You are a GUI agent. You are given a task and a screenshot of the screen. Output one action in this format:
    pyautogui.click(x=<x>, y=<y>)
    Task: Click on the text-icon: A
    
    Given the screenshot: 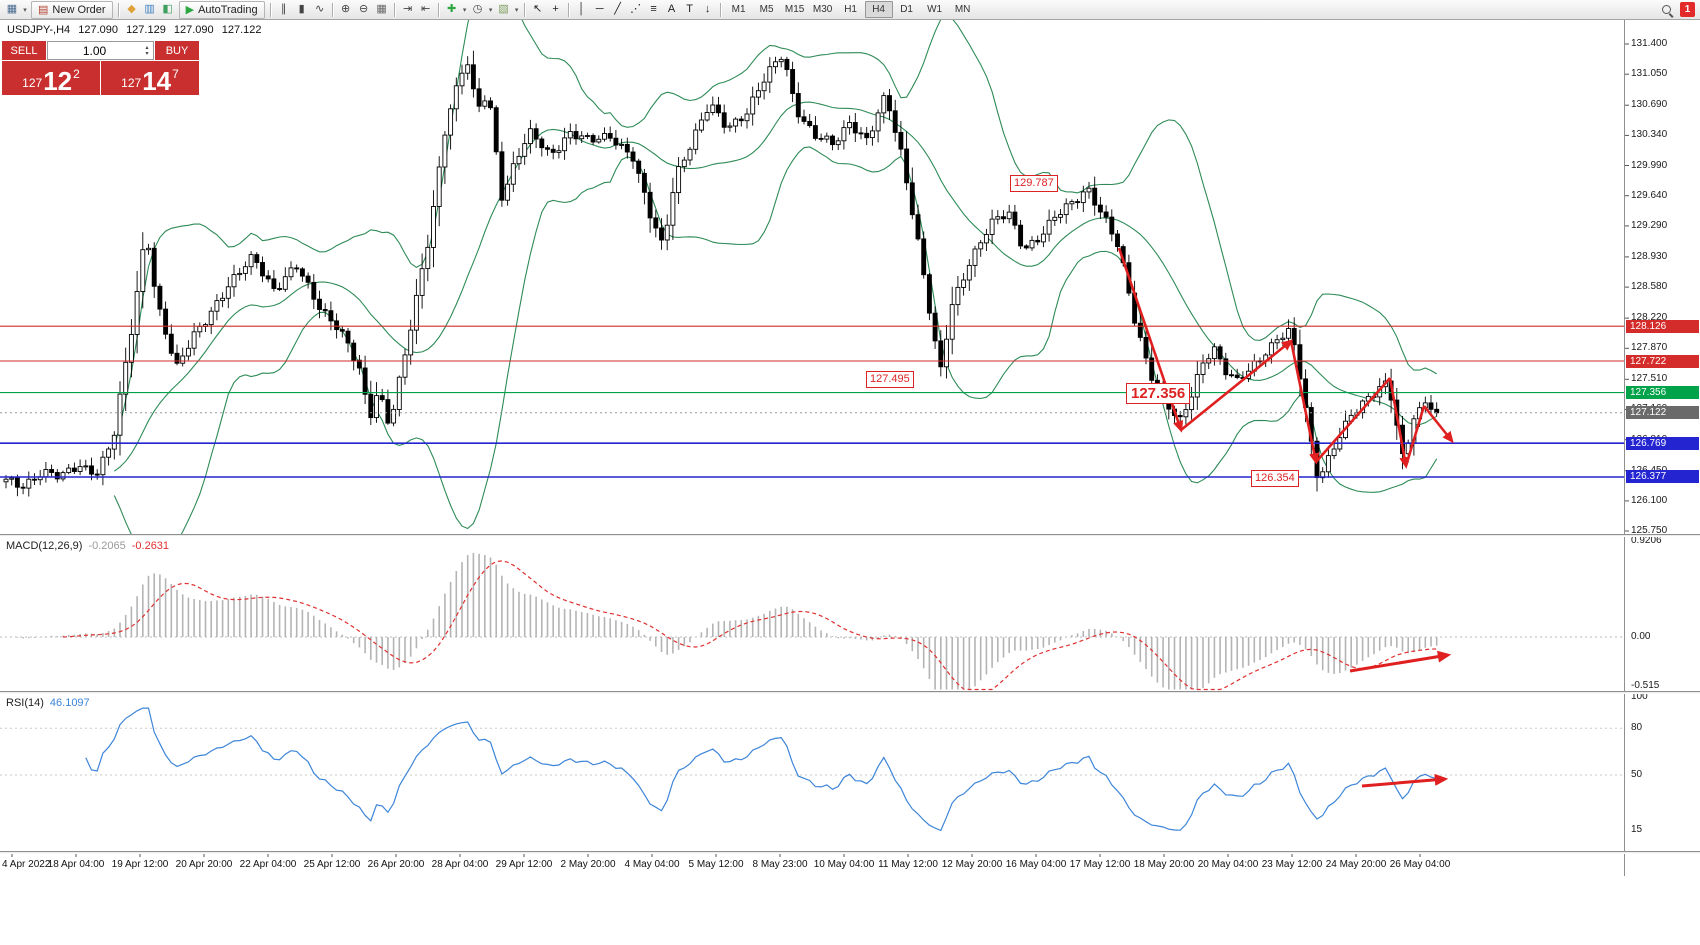 What is the action you would take?
    pyautogui.click(x=671, y=9)
    